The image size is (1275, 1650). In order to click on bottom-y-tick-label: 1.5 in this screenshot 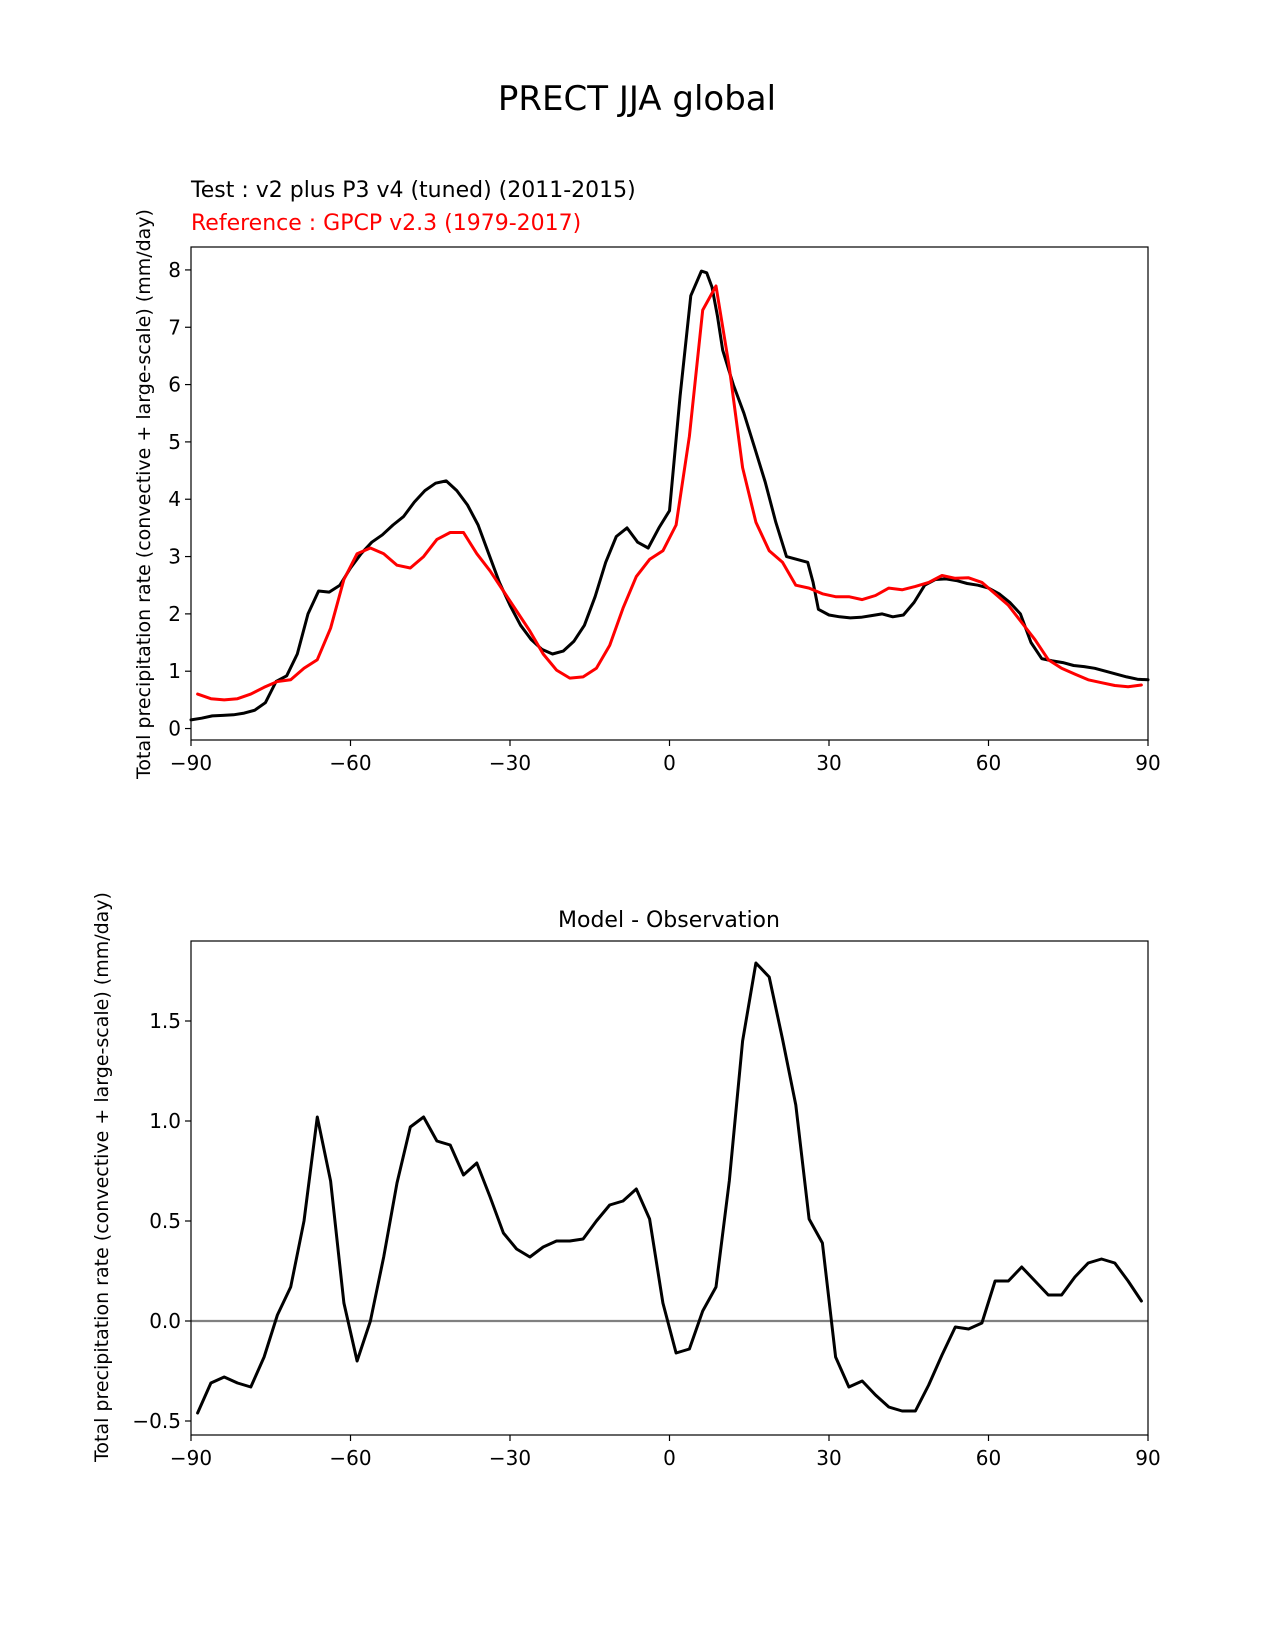, I will do `click(165, 1021)`.